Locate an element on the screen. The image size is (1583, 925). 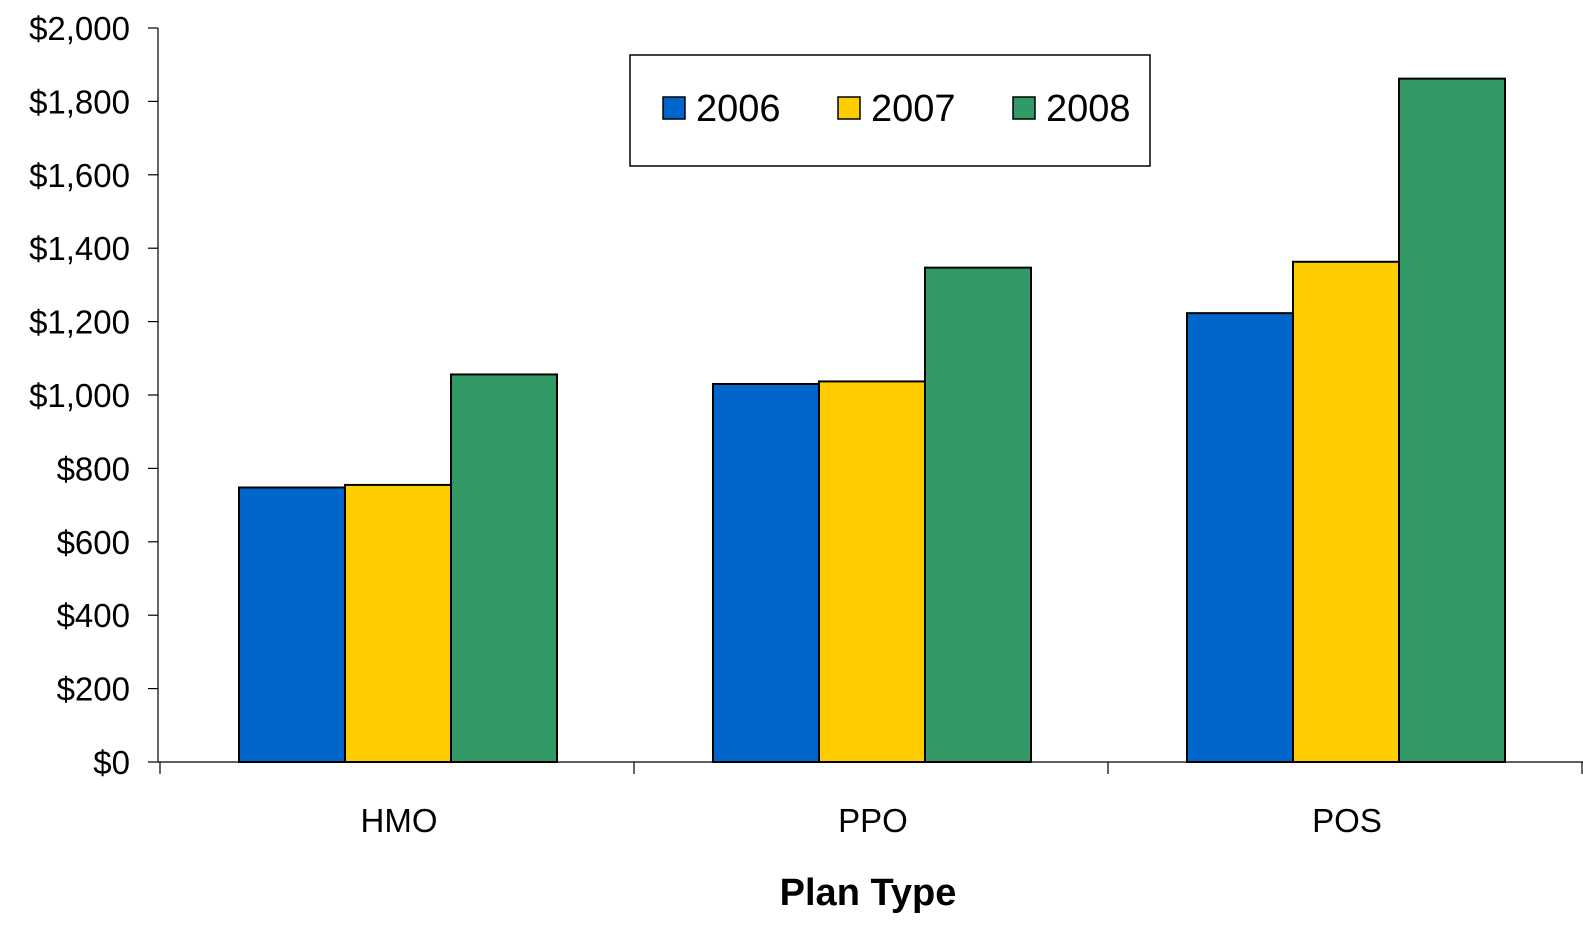
y-tick-label: $1,400 is located at coordinates (79, 248).